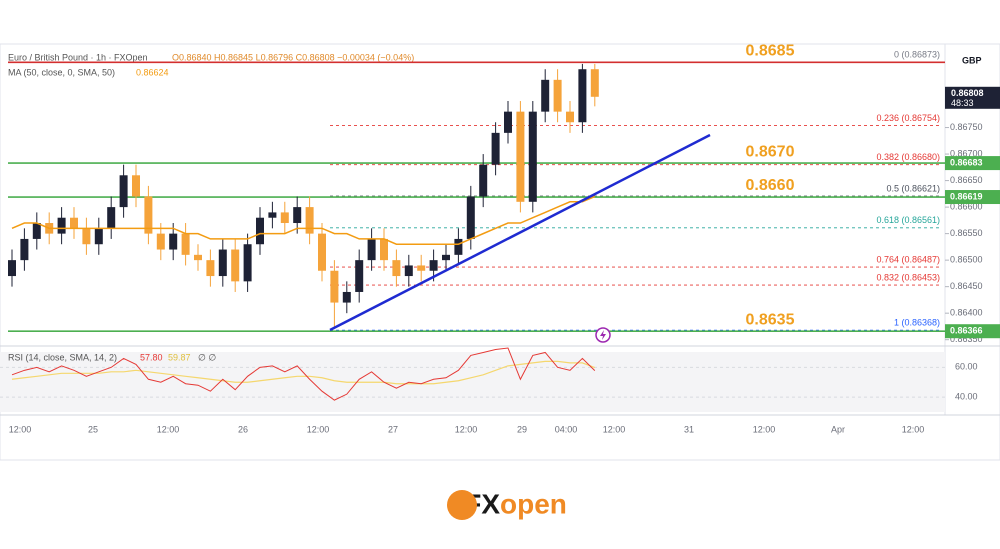  I want to click on level-label: 0.86619, so click(966, 196).